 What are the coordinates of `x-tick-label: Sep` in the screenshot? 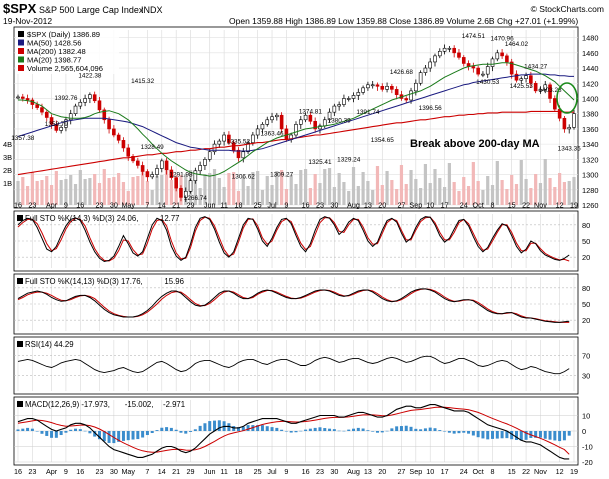 It's located at (415, 471).